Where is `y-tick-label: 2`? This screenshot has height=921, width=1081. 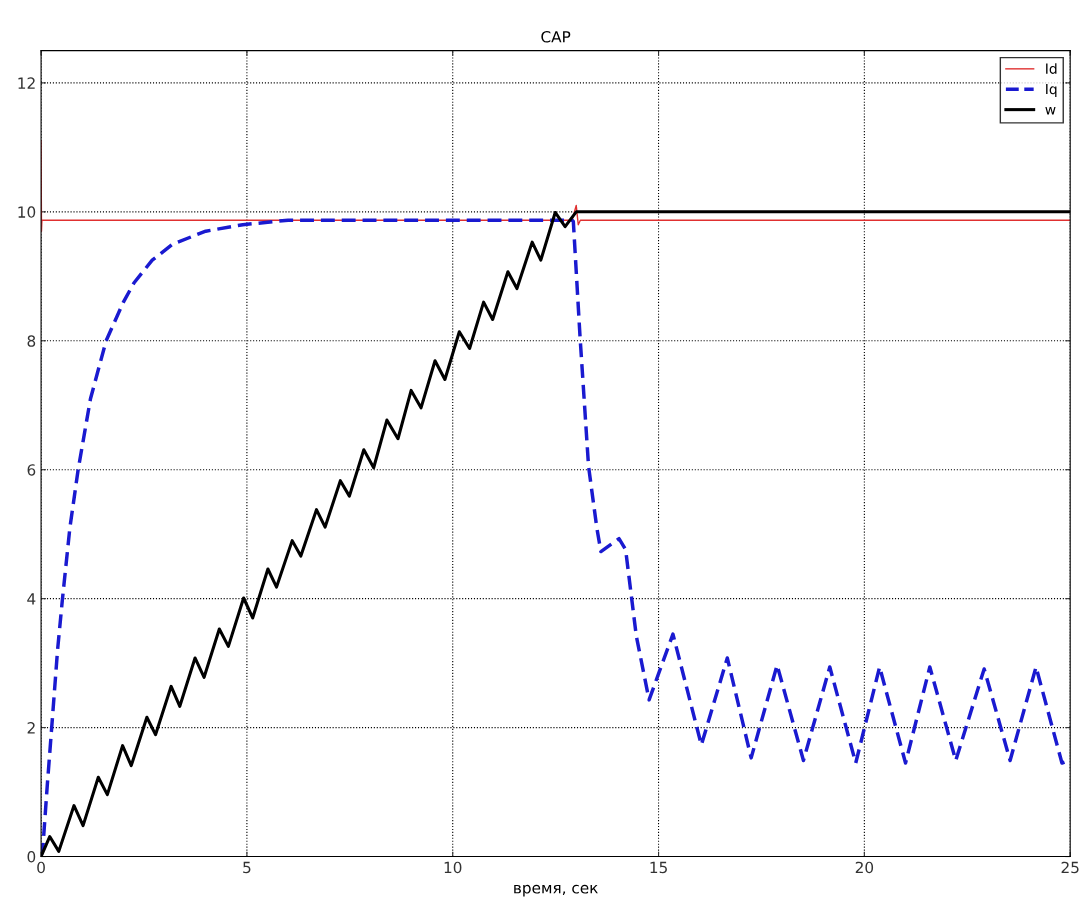
y-tick-label: 2 is located at coordinates (31, 728).